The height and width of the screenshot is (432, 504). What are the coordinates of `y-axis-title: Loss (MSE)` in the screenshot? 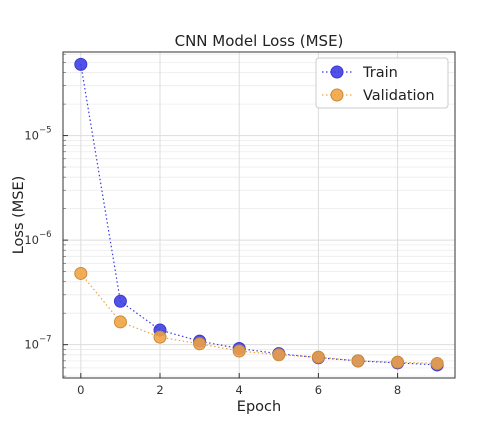 It's located at (19, 215).